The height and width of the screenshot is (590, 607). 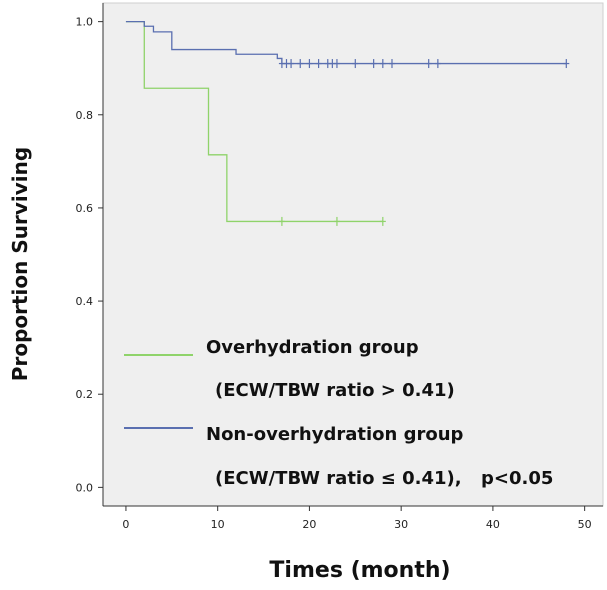 What do you see at coordinates (85, 394) in the screenshot?
I see `y-tick-label: 0.2` at bounding box center [85, 394].